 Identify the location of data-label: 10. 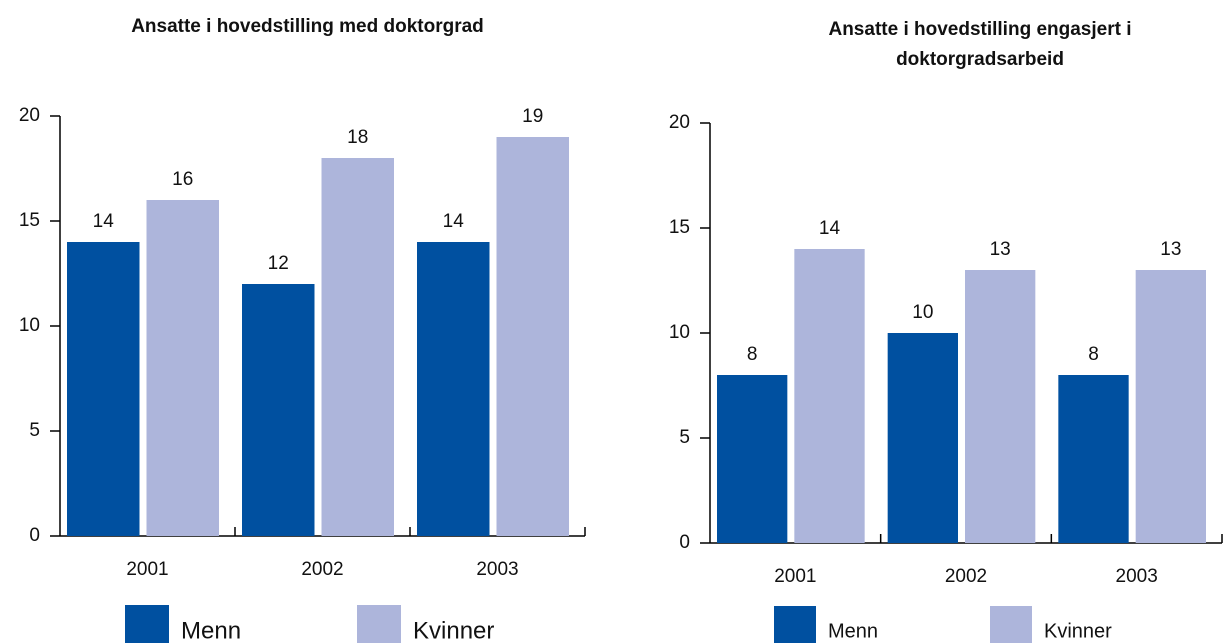
(922, 312).